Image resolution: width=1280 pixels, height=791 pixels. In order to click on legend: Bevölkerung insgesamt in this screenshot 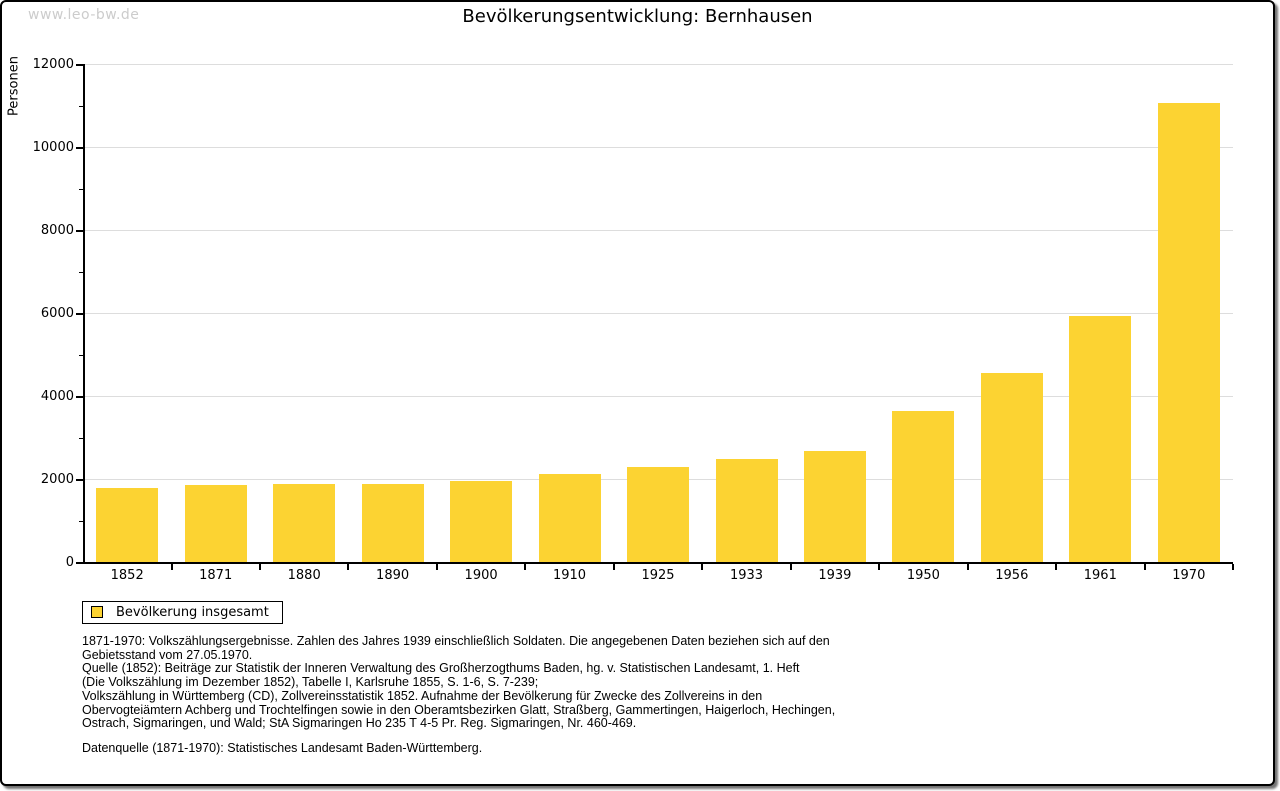, I will do `click(182, 612)`.